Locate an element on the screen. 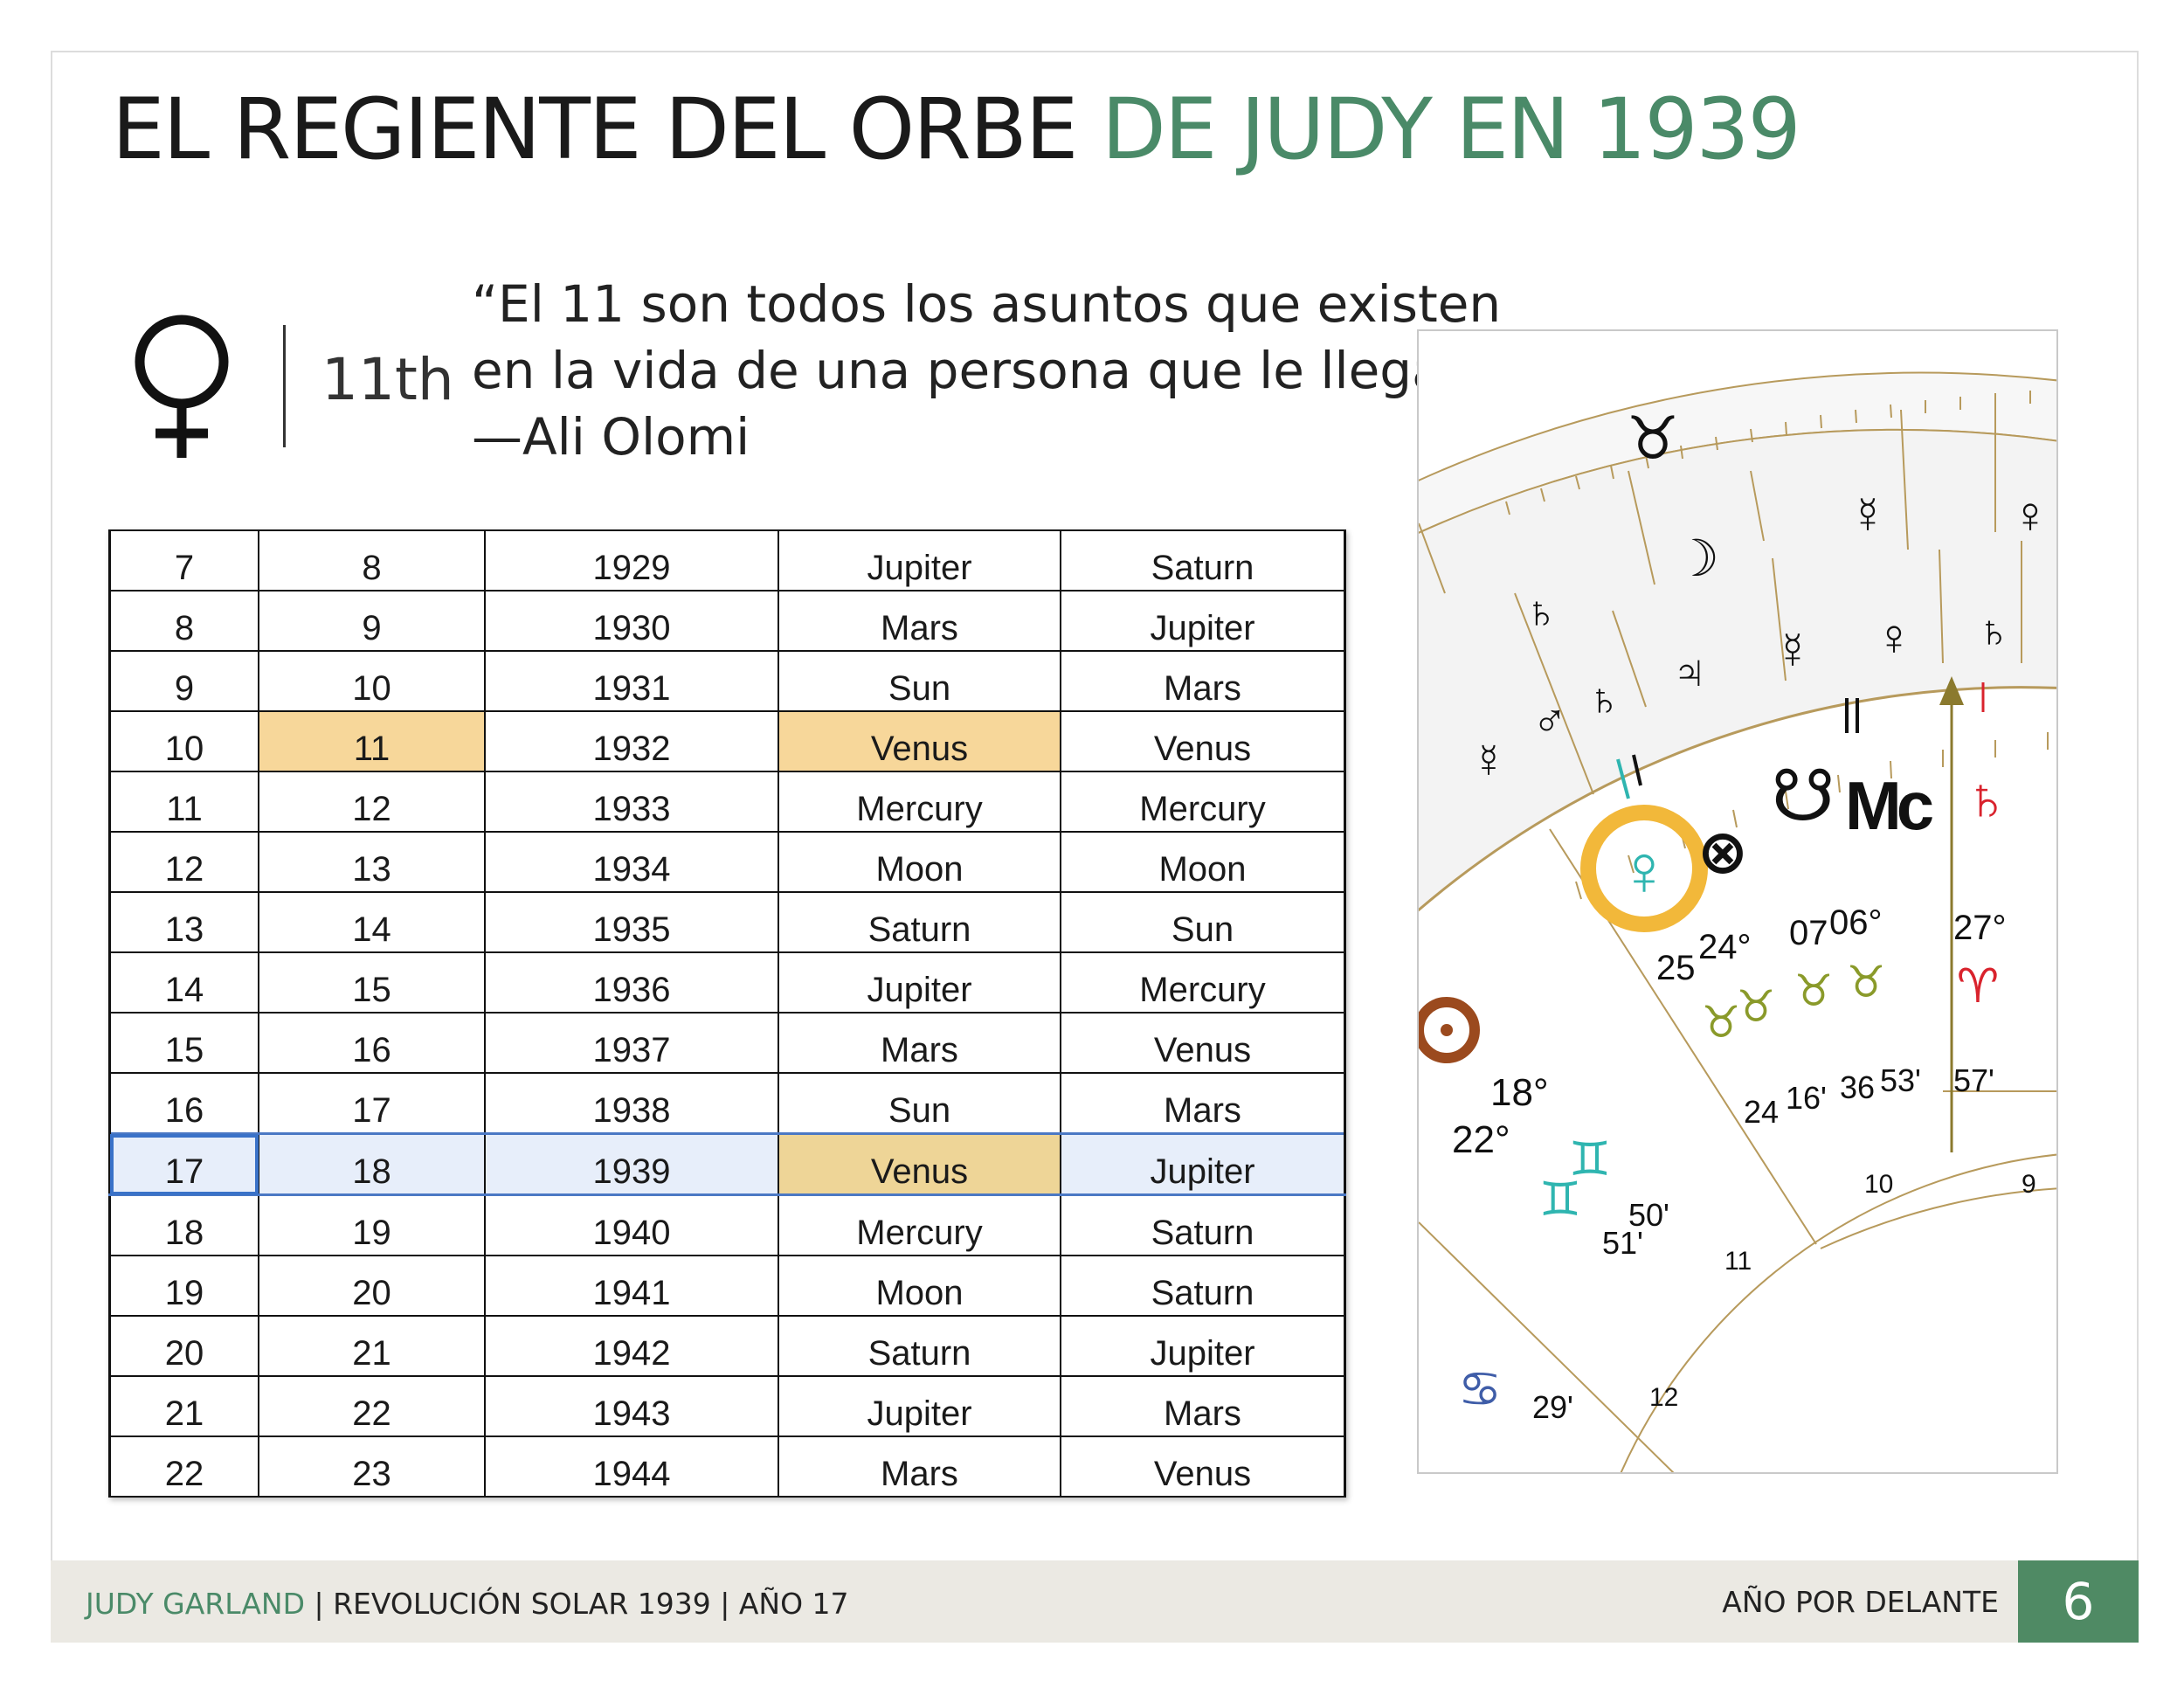  table-cell: 7 is located at coordinates (183, 560).